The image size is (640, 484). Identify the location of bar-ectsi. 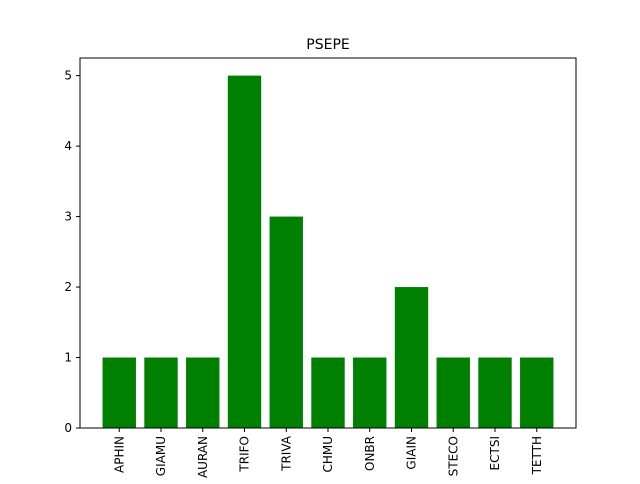
(495, 392).